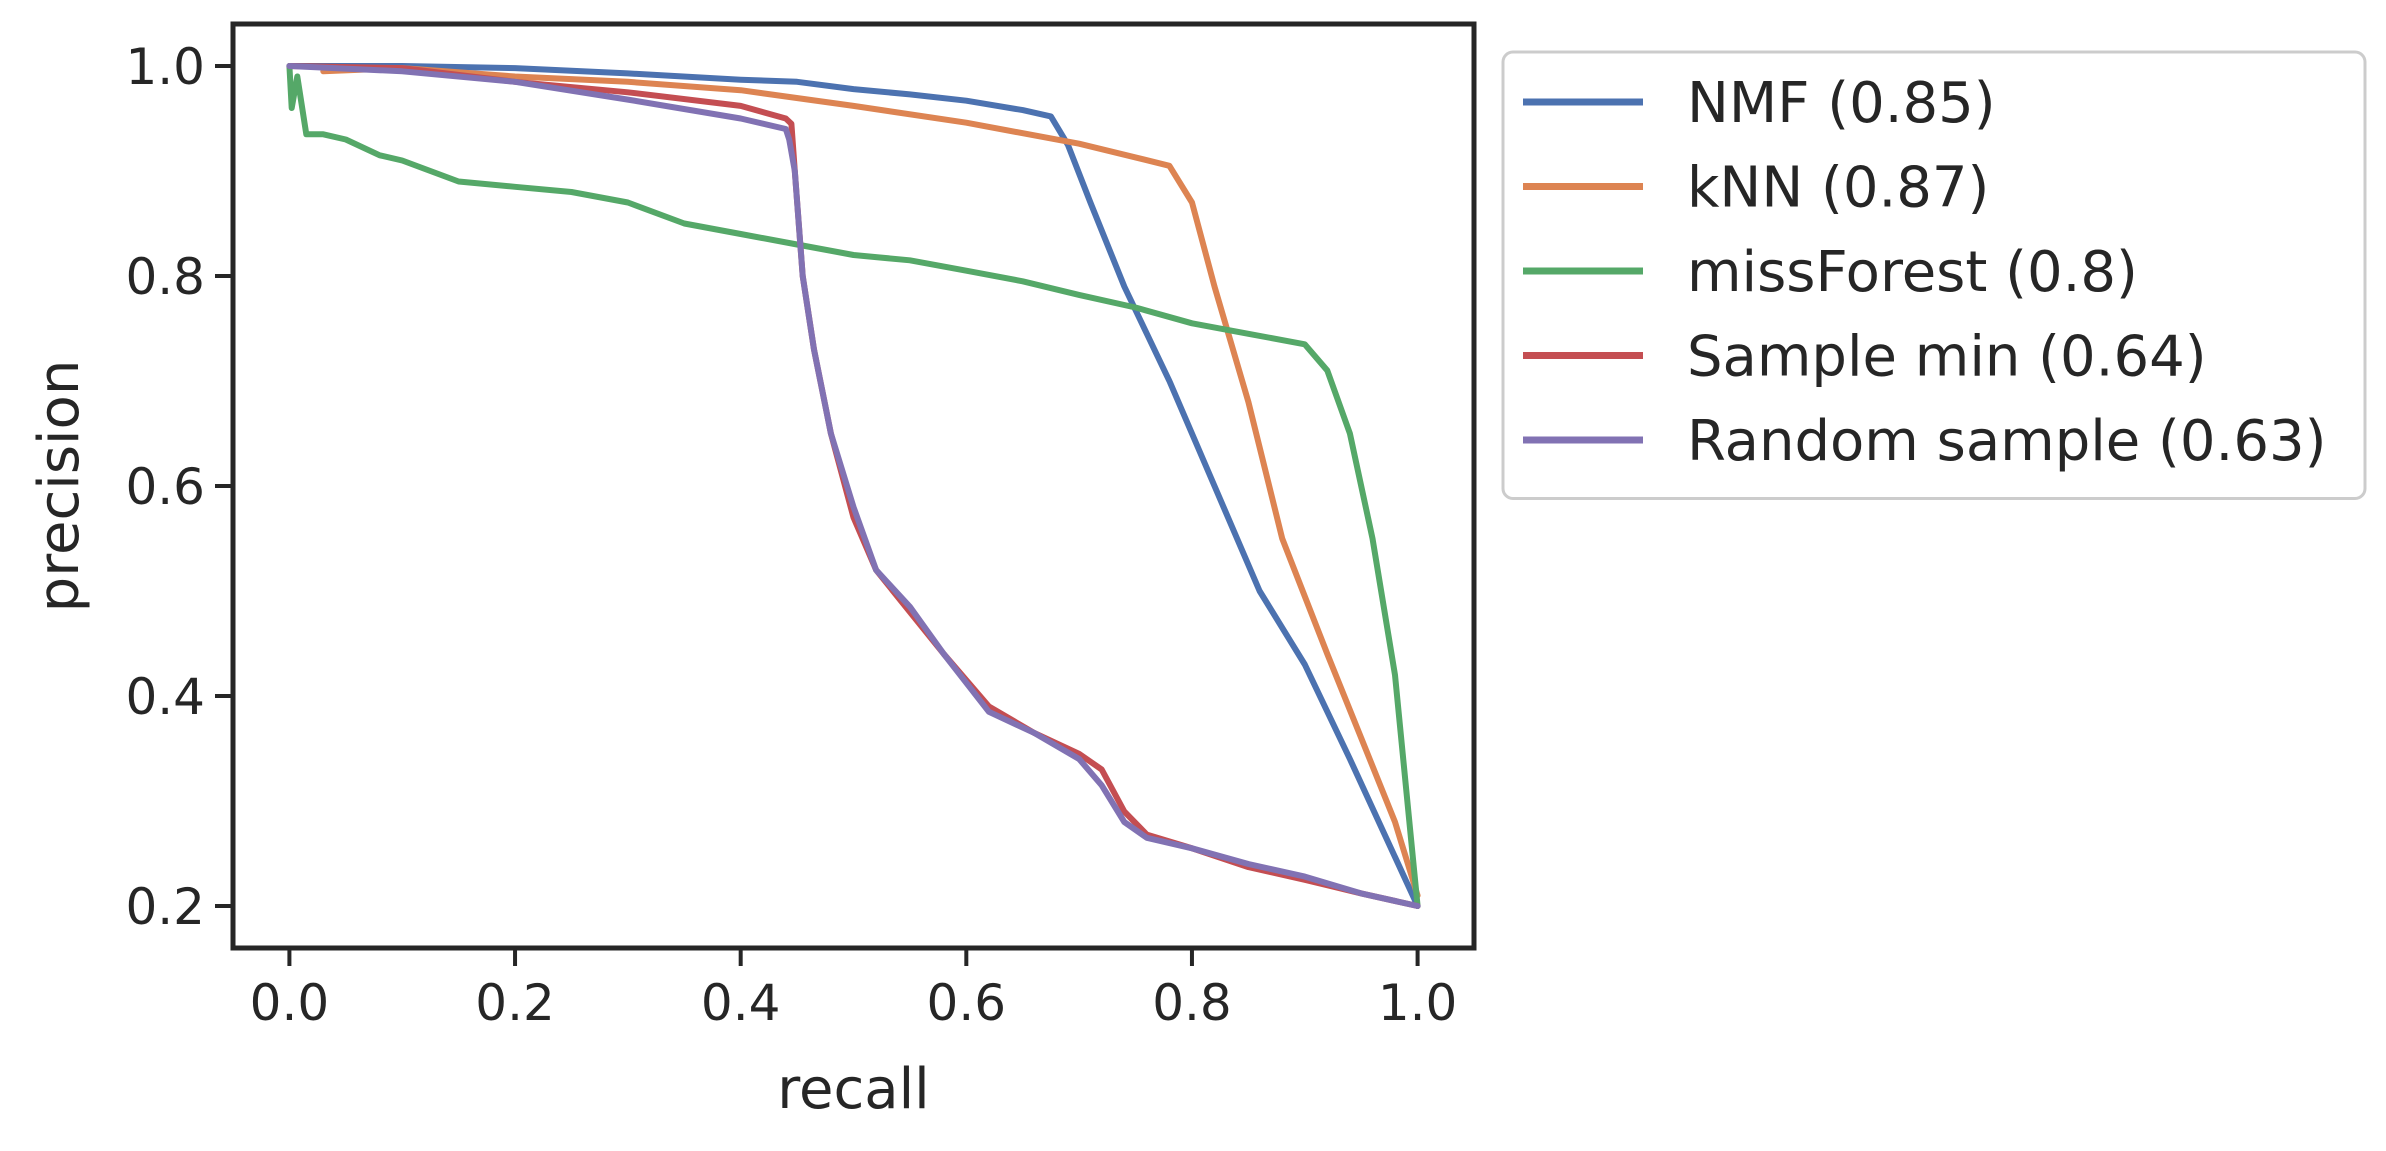 The image size is (2386, 1151). What do you see at coordinates (290, 1003) in the screenshot?
I see `x-tick-label: 0.0` at bounding box center [290, 1003].